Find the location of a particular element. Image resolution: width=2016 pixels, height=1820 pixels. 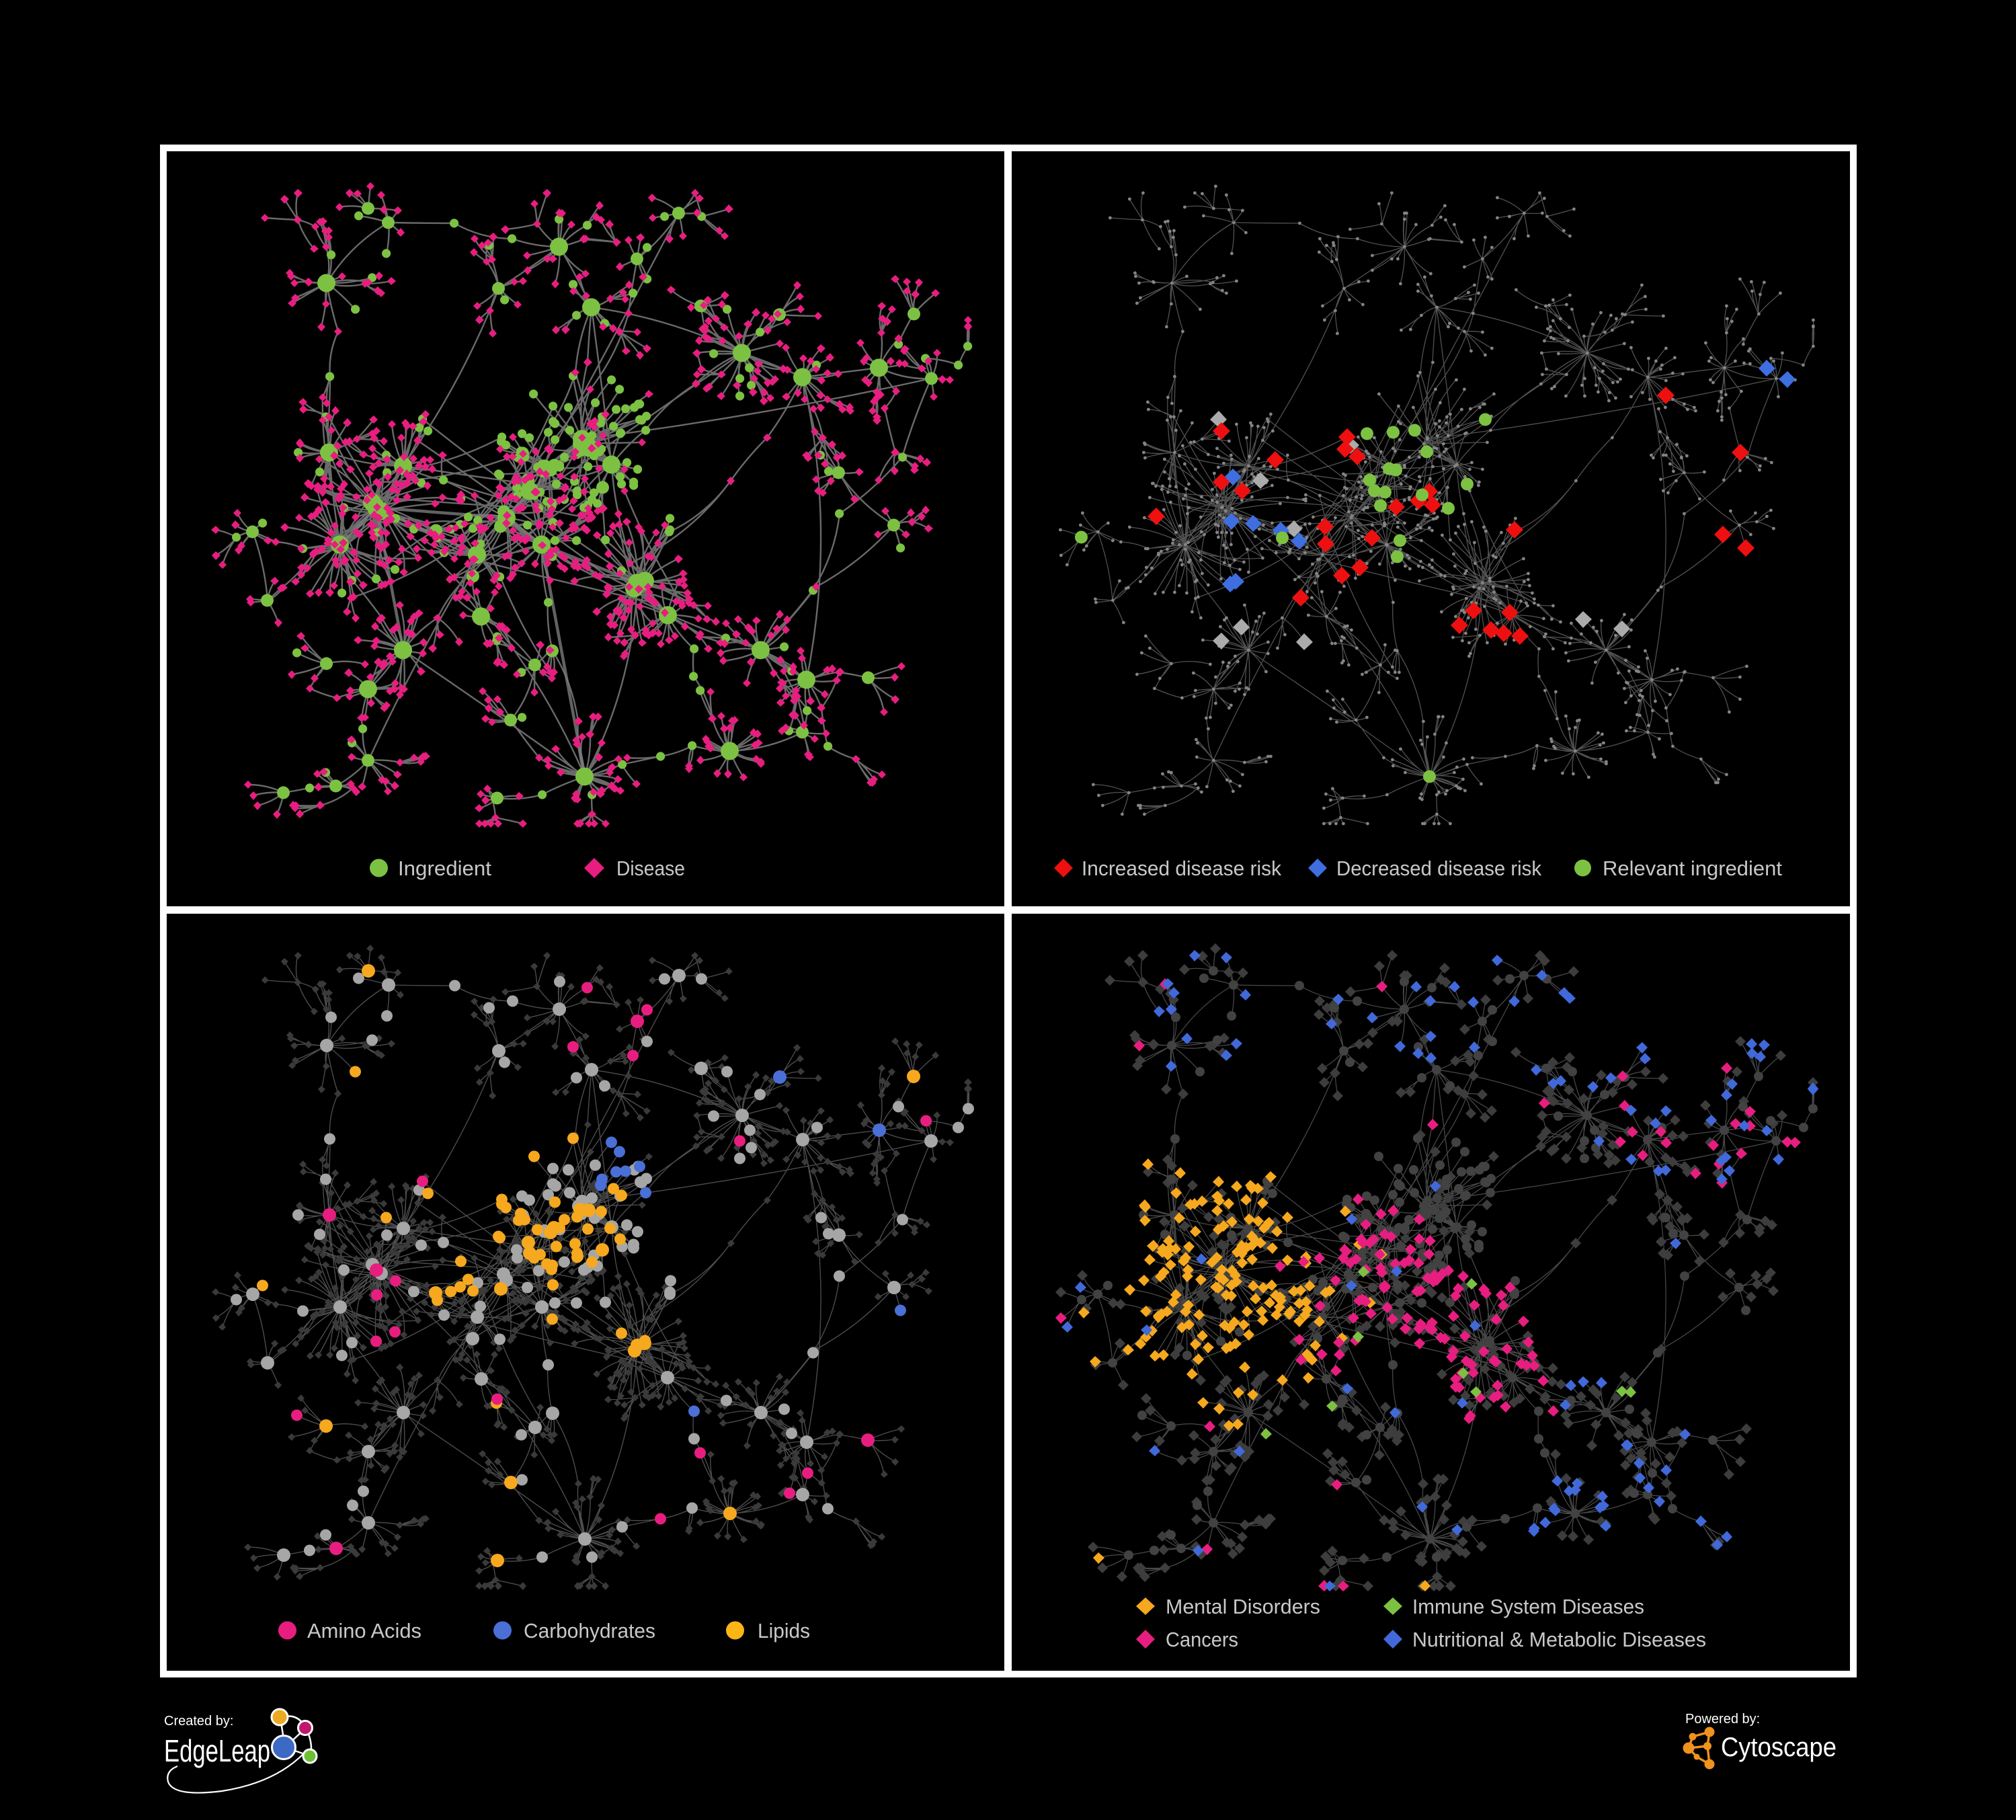

svg-text: Decreased disease risk is located at coordinates (1438, 868).